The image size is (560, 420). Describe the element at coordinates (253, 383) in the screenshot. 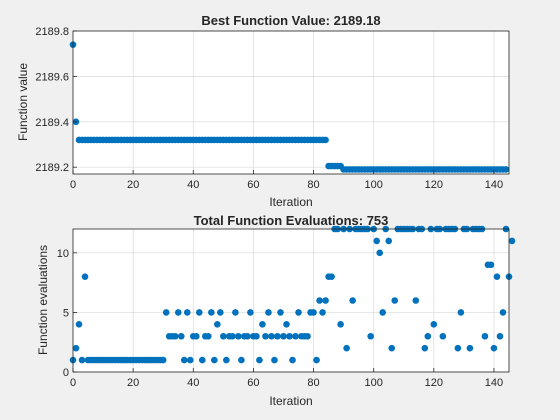

I see `x-tick-label: 60` at that location.